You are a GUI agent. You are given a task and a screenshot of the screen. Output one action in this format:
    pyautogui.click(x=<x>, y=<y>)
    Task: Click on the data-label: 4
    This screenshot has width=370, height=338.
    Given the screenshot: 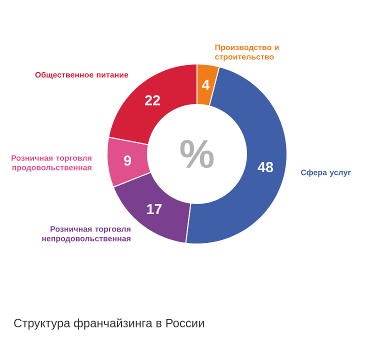 What is the action you would take?
    pyautogui.click(x=206, y=85)
    